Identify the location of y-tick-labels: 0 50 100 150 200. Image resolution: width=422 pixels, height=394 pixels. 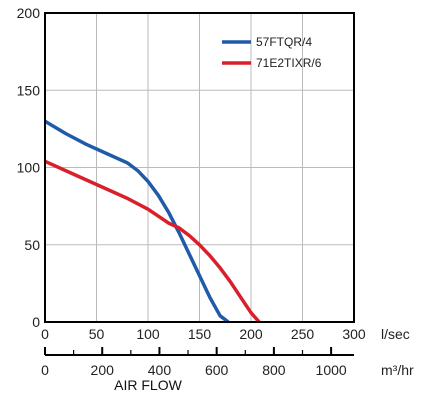
(29, 167).